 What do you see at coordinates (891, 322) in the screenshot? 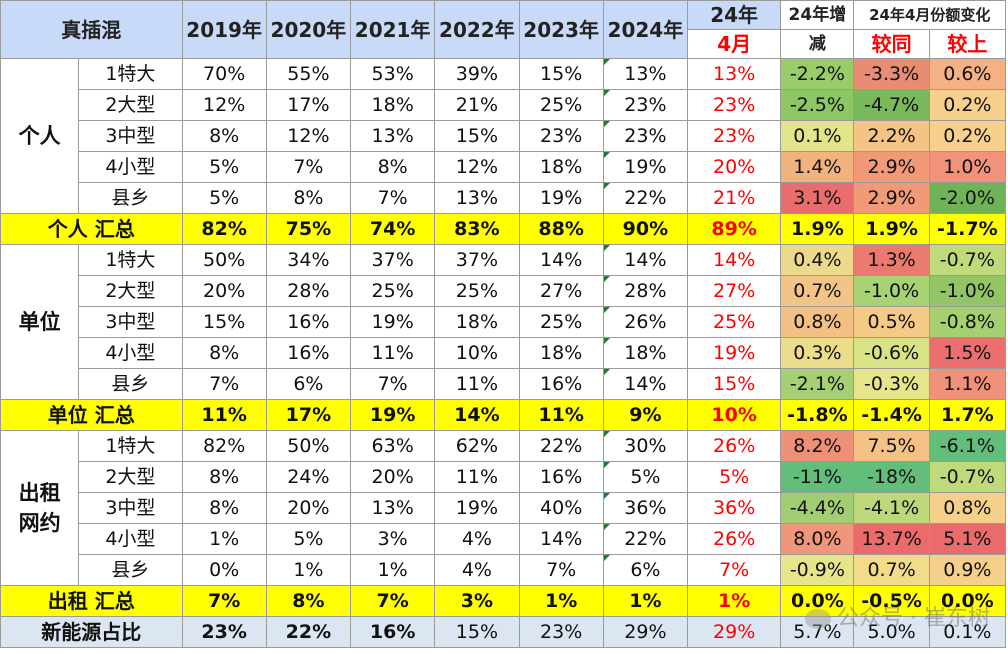
I see `cell-yoy: 0.5%` at bounding box center [891, 322].